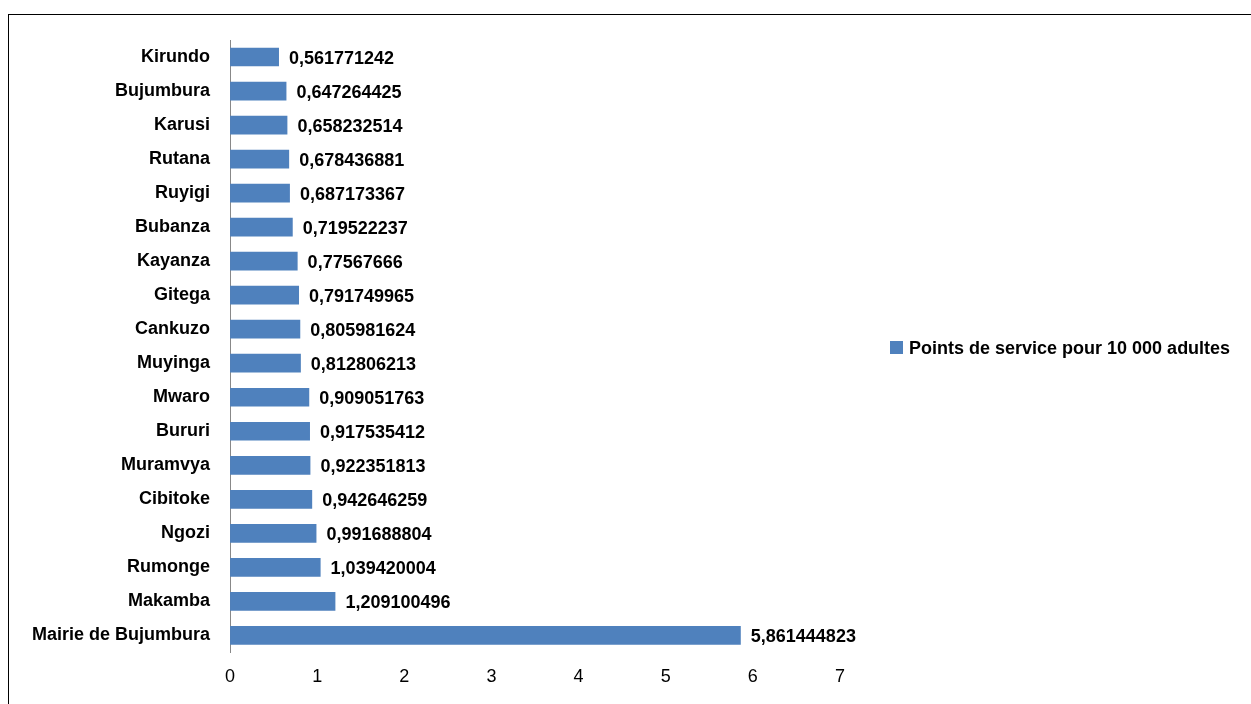  What do you see at coordinates (491, 676) in the screenshot?
I see `x-tick-label: 3` at bounding box center [491, 676].